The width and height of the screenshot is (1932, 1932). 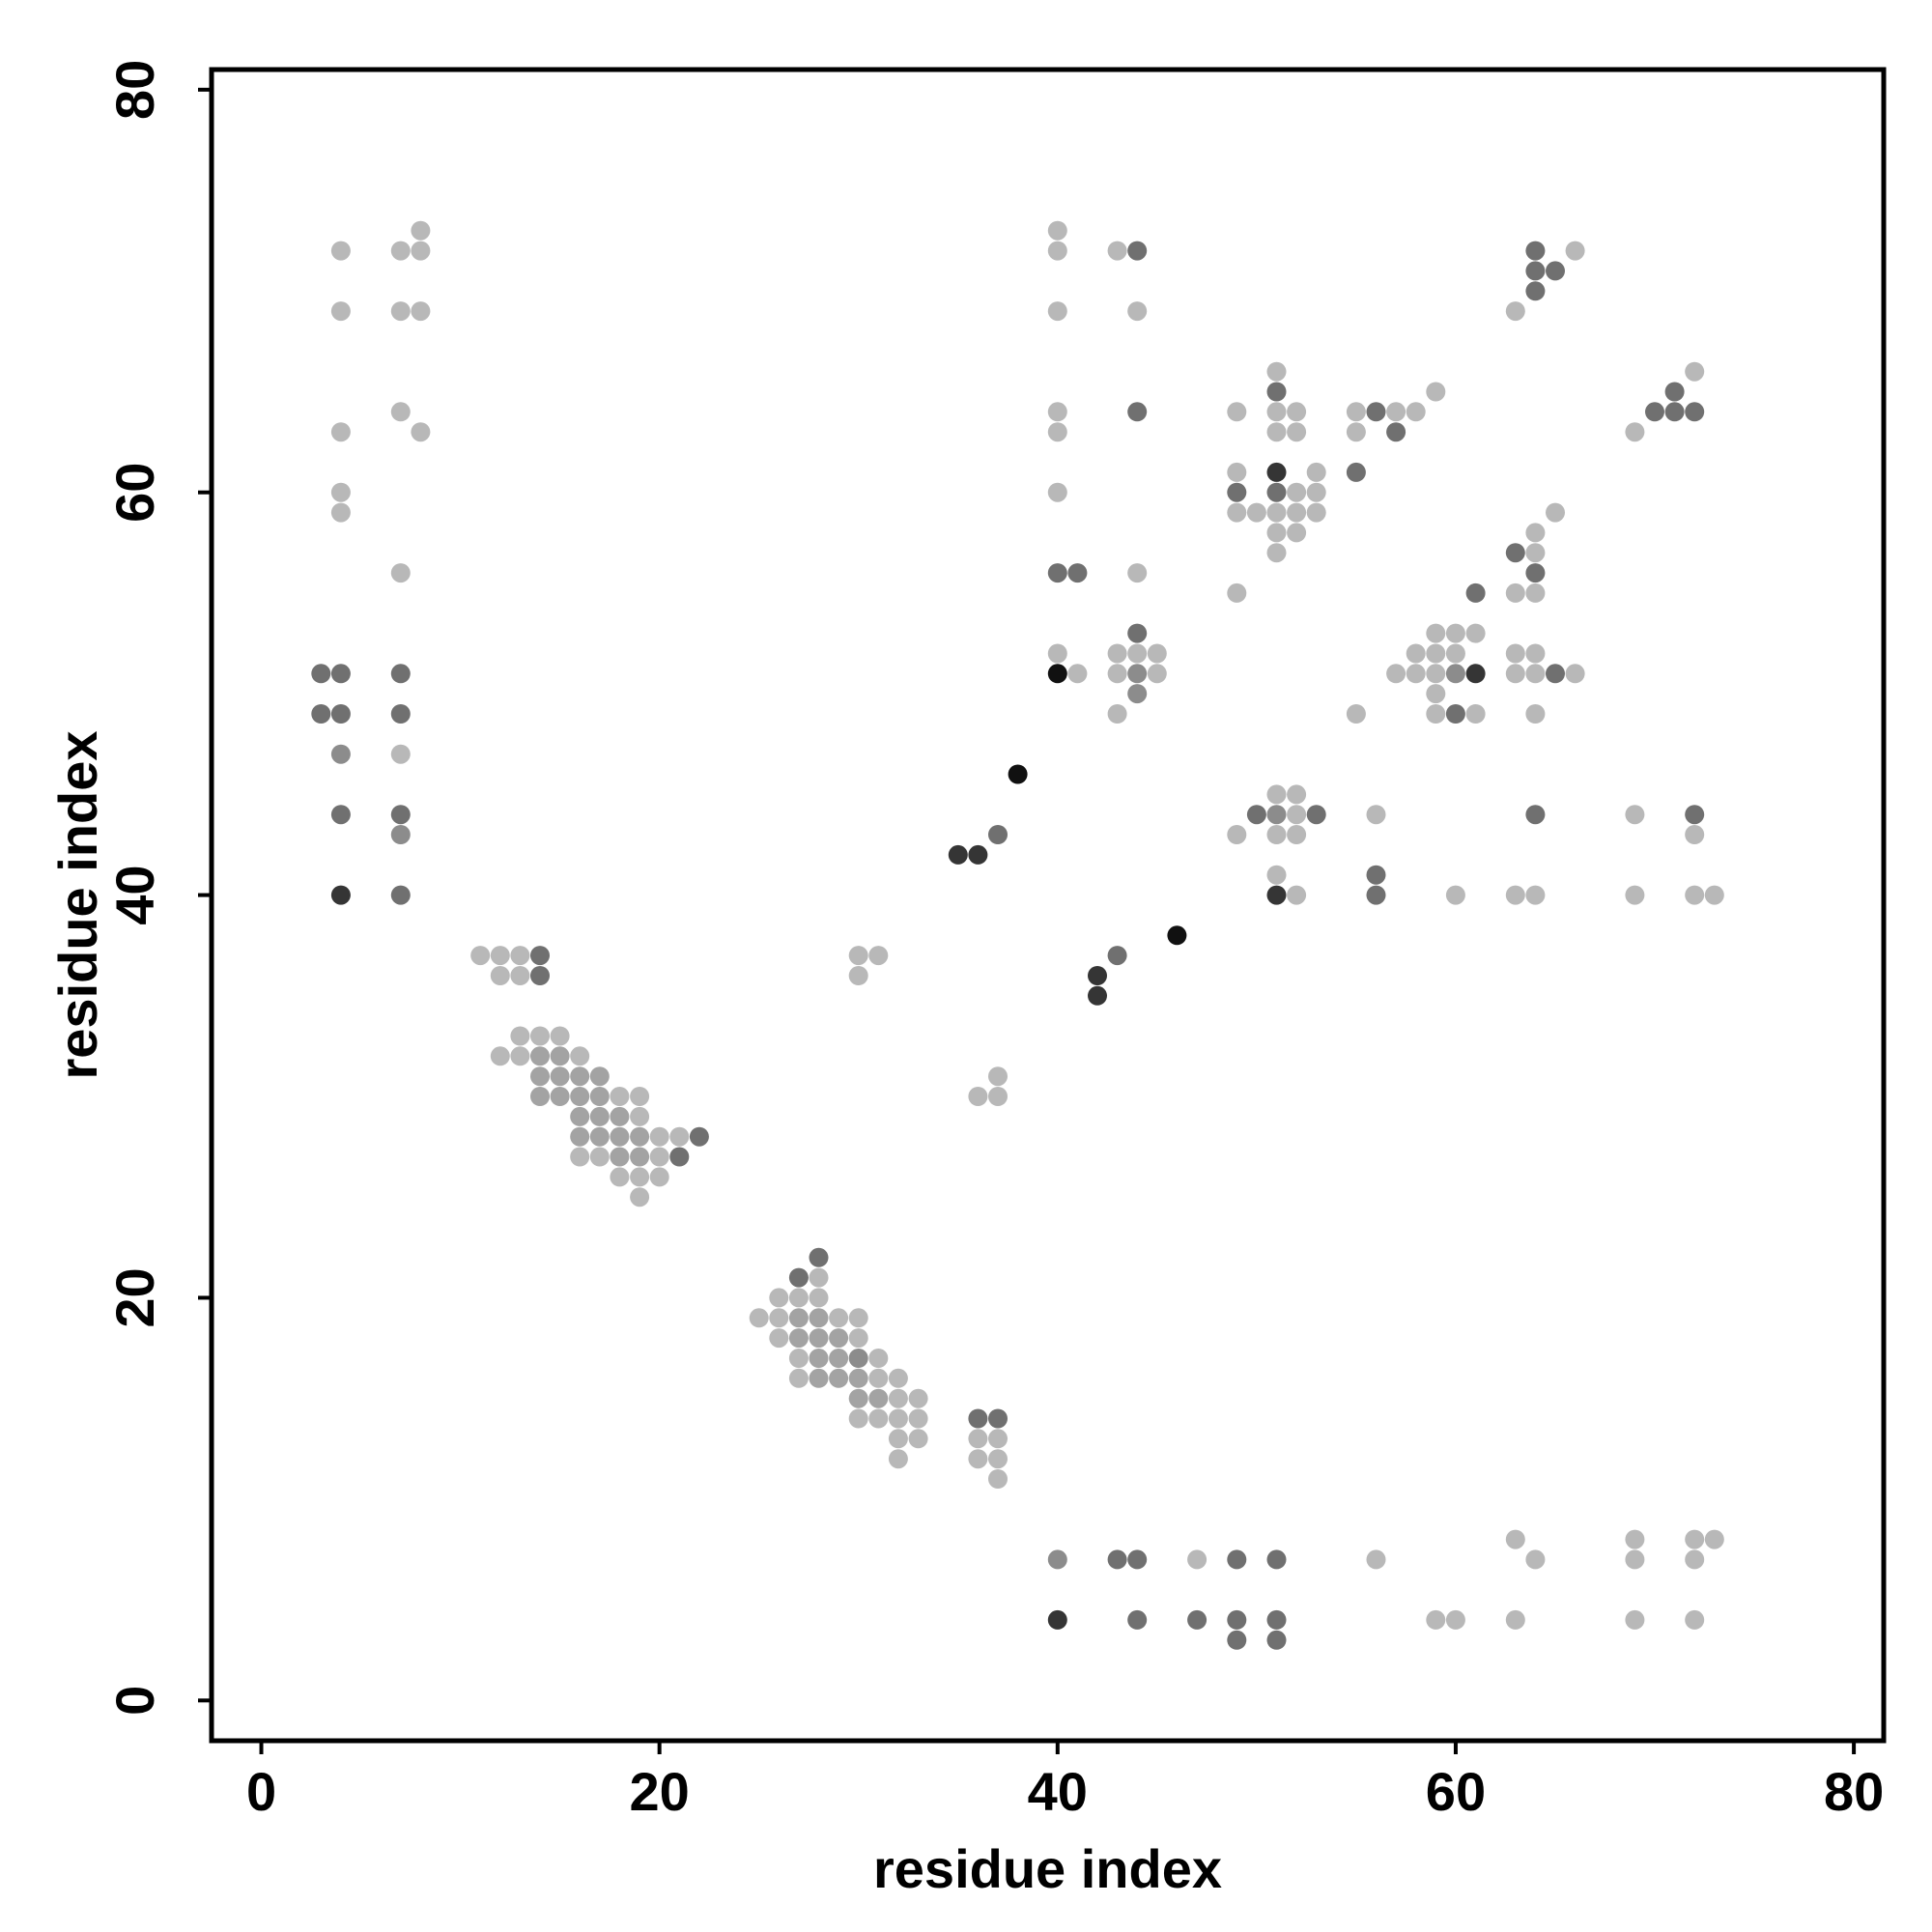 What do you see at coordinates (1058, 1791) in the screenshot?
I see `x-tick-label: 40` at bounding box center [1058, 1791].